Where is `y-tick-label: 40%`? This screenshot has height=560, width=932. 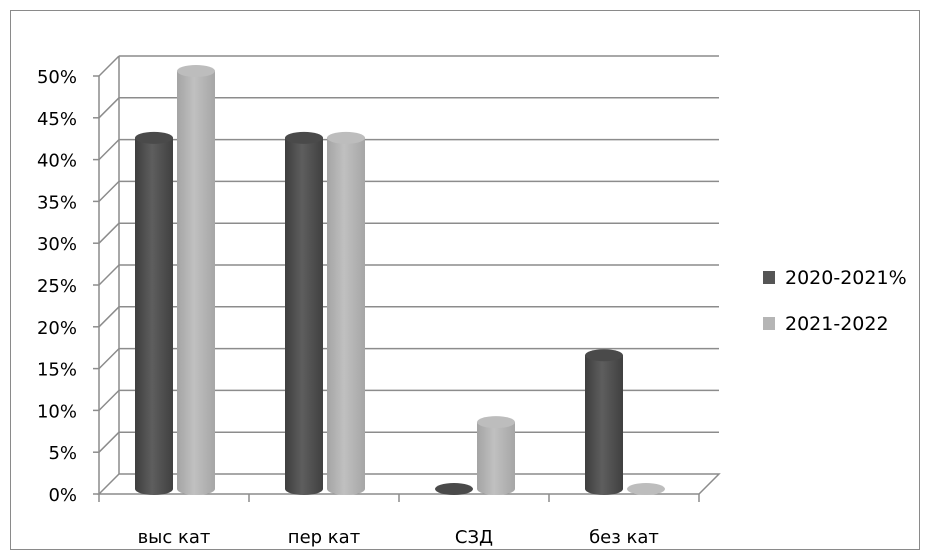
y-tick-label: 40% is located at coordinates (57, 161).